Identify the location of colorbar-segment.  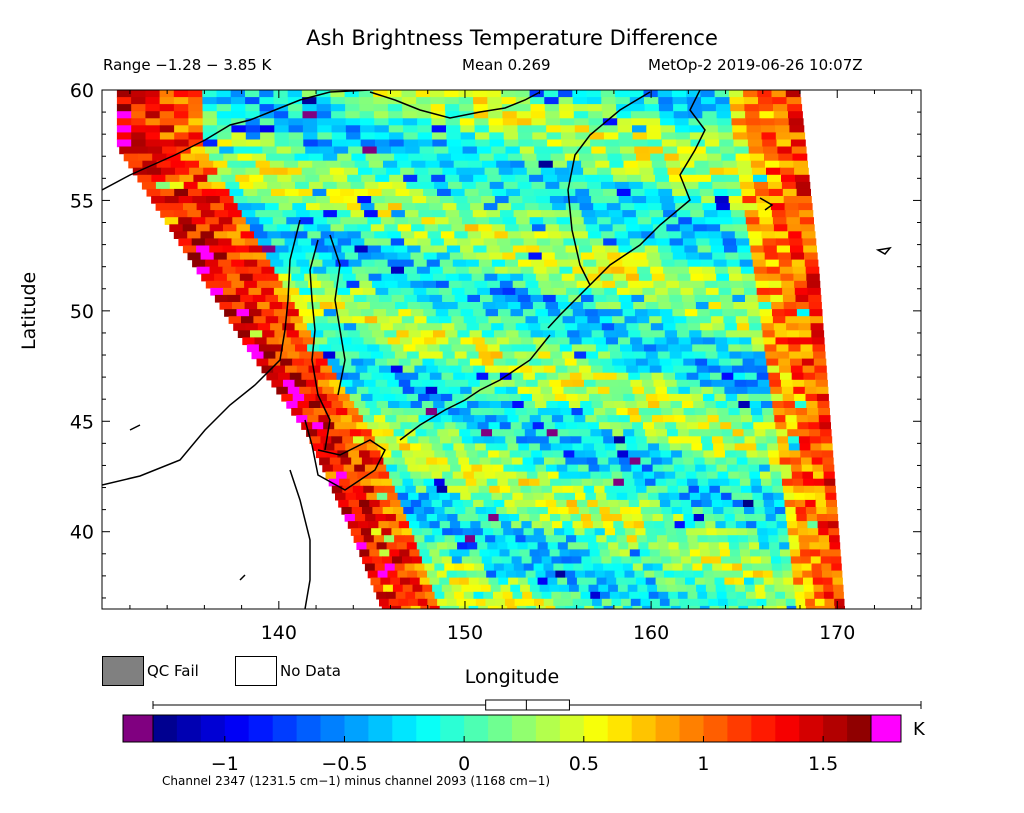
(452, 728).